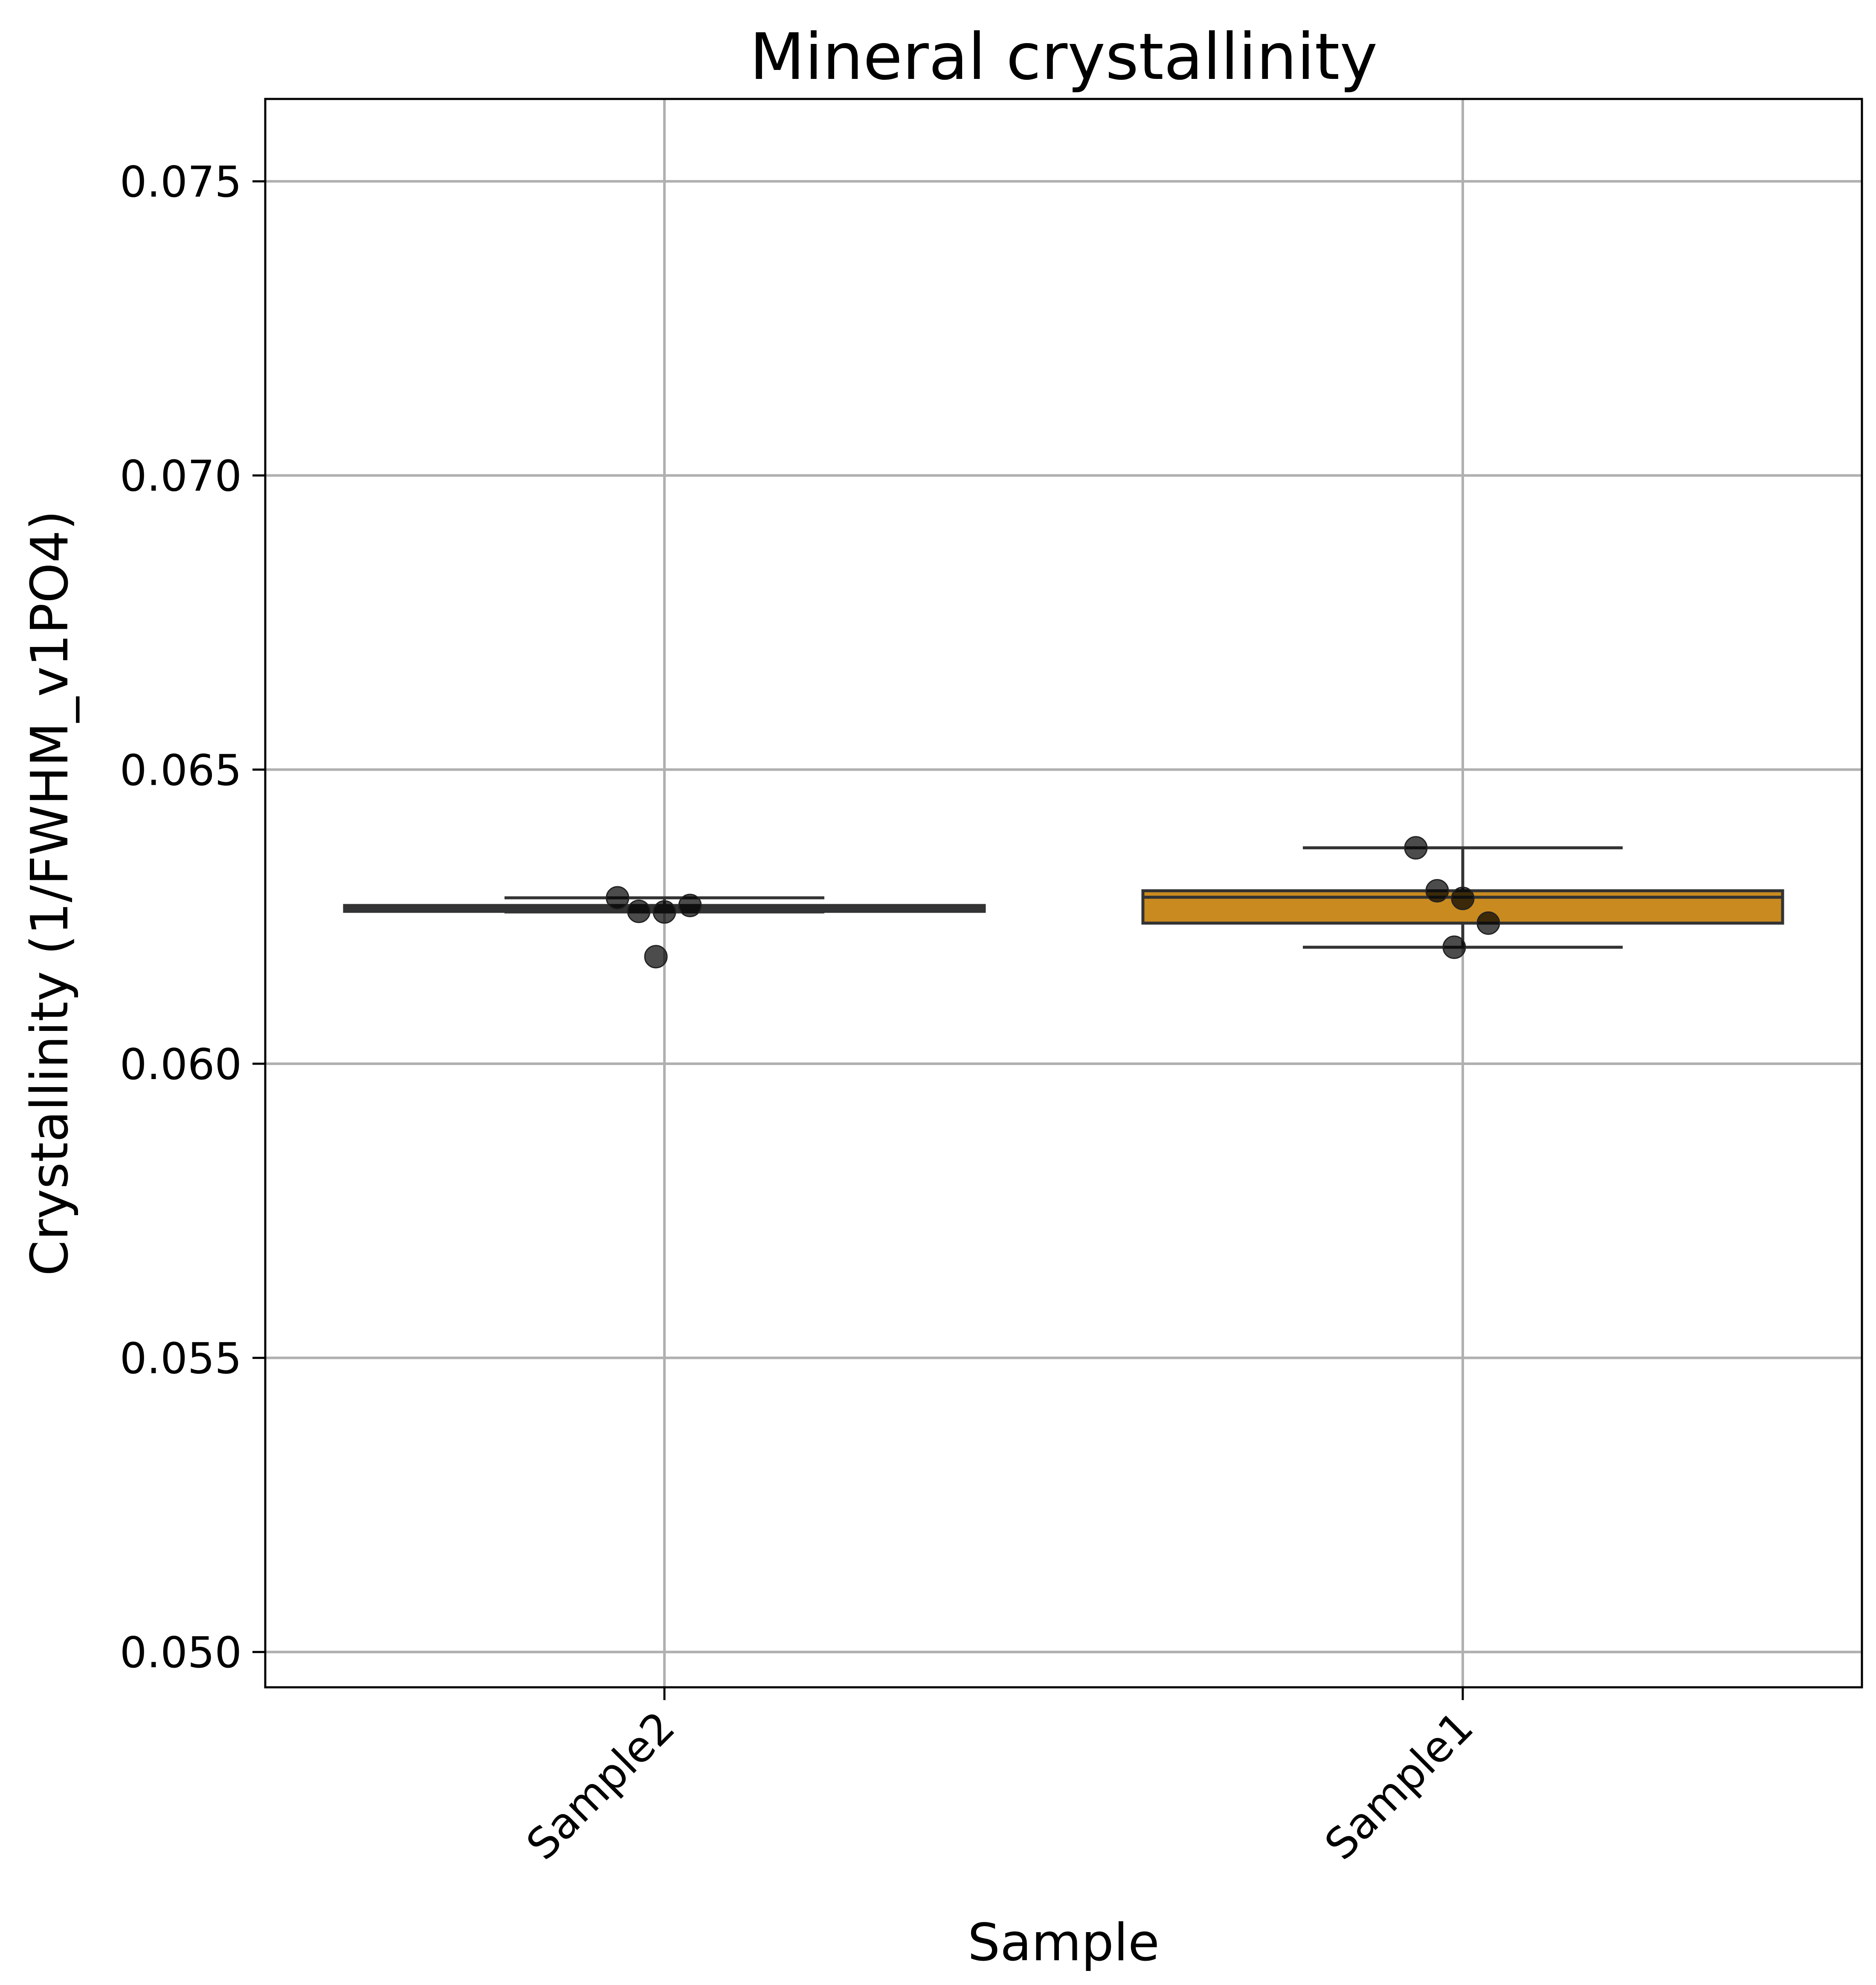  Describe the element at coordinates (181, 1652) in the screenshot. I see `y-tick-label: 0.050` at that location.